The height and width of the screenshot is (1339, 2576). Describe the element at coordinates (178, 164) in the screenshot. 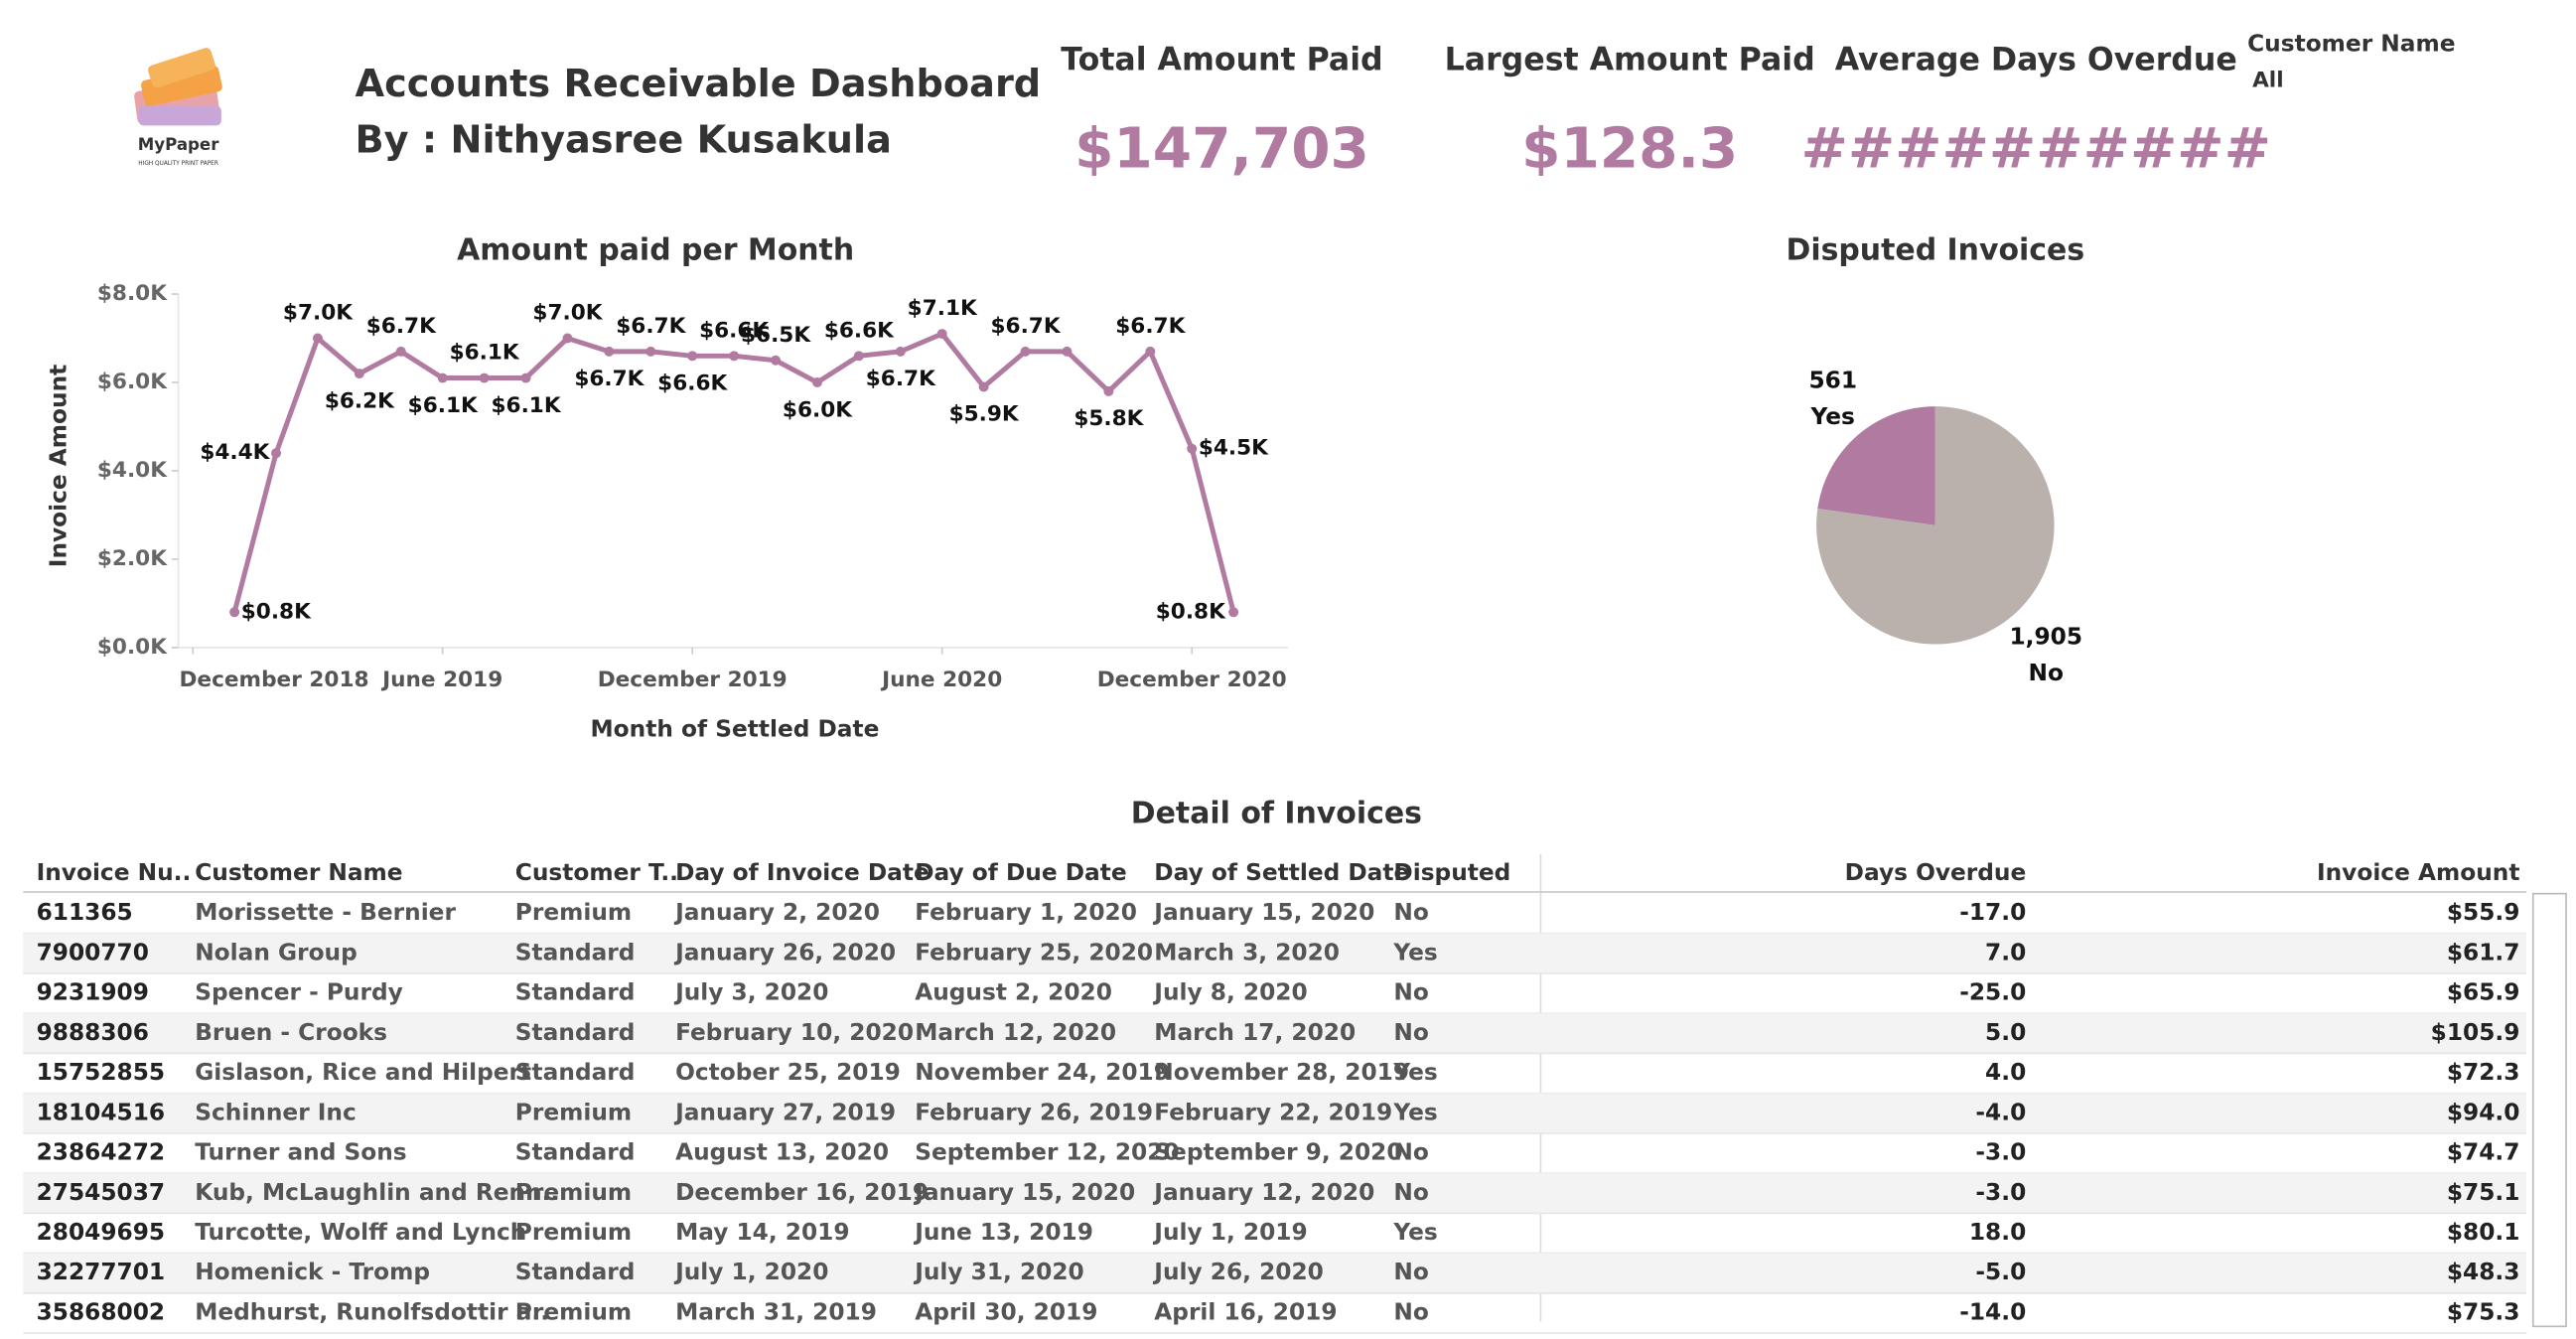

I see `logo-tagline: HIGH QUALITY PRINT PAPER` at that location.